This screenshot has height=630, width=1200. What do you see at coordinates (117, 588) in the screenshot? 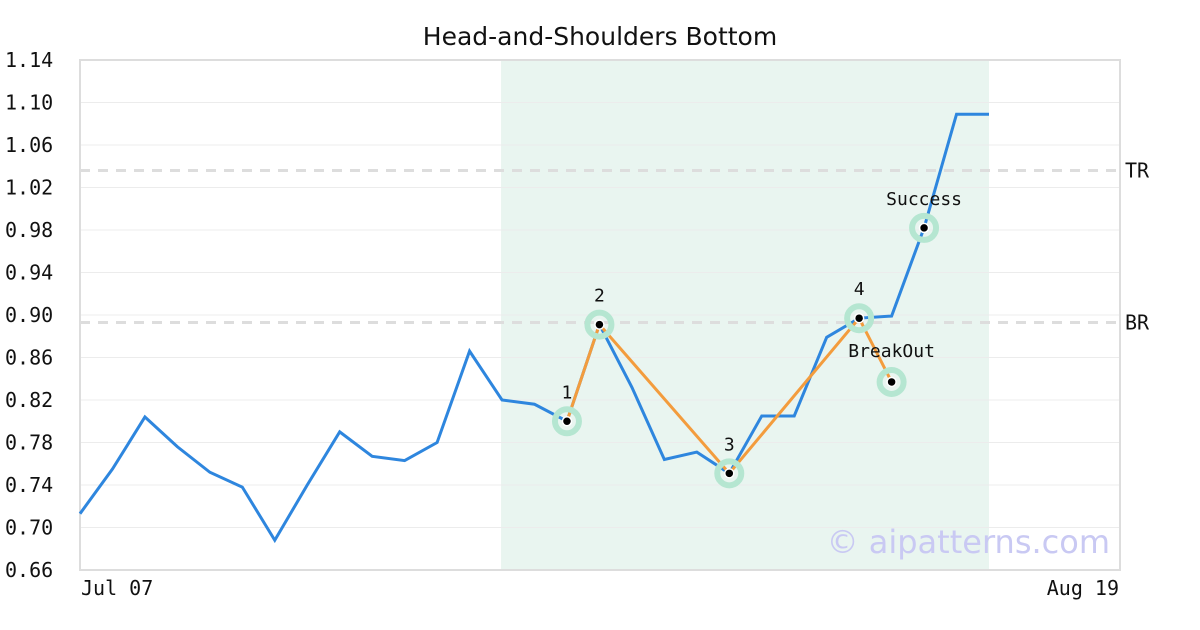
I see `x-tick-label: Jul 07` at bounding box center [117, 588].